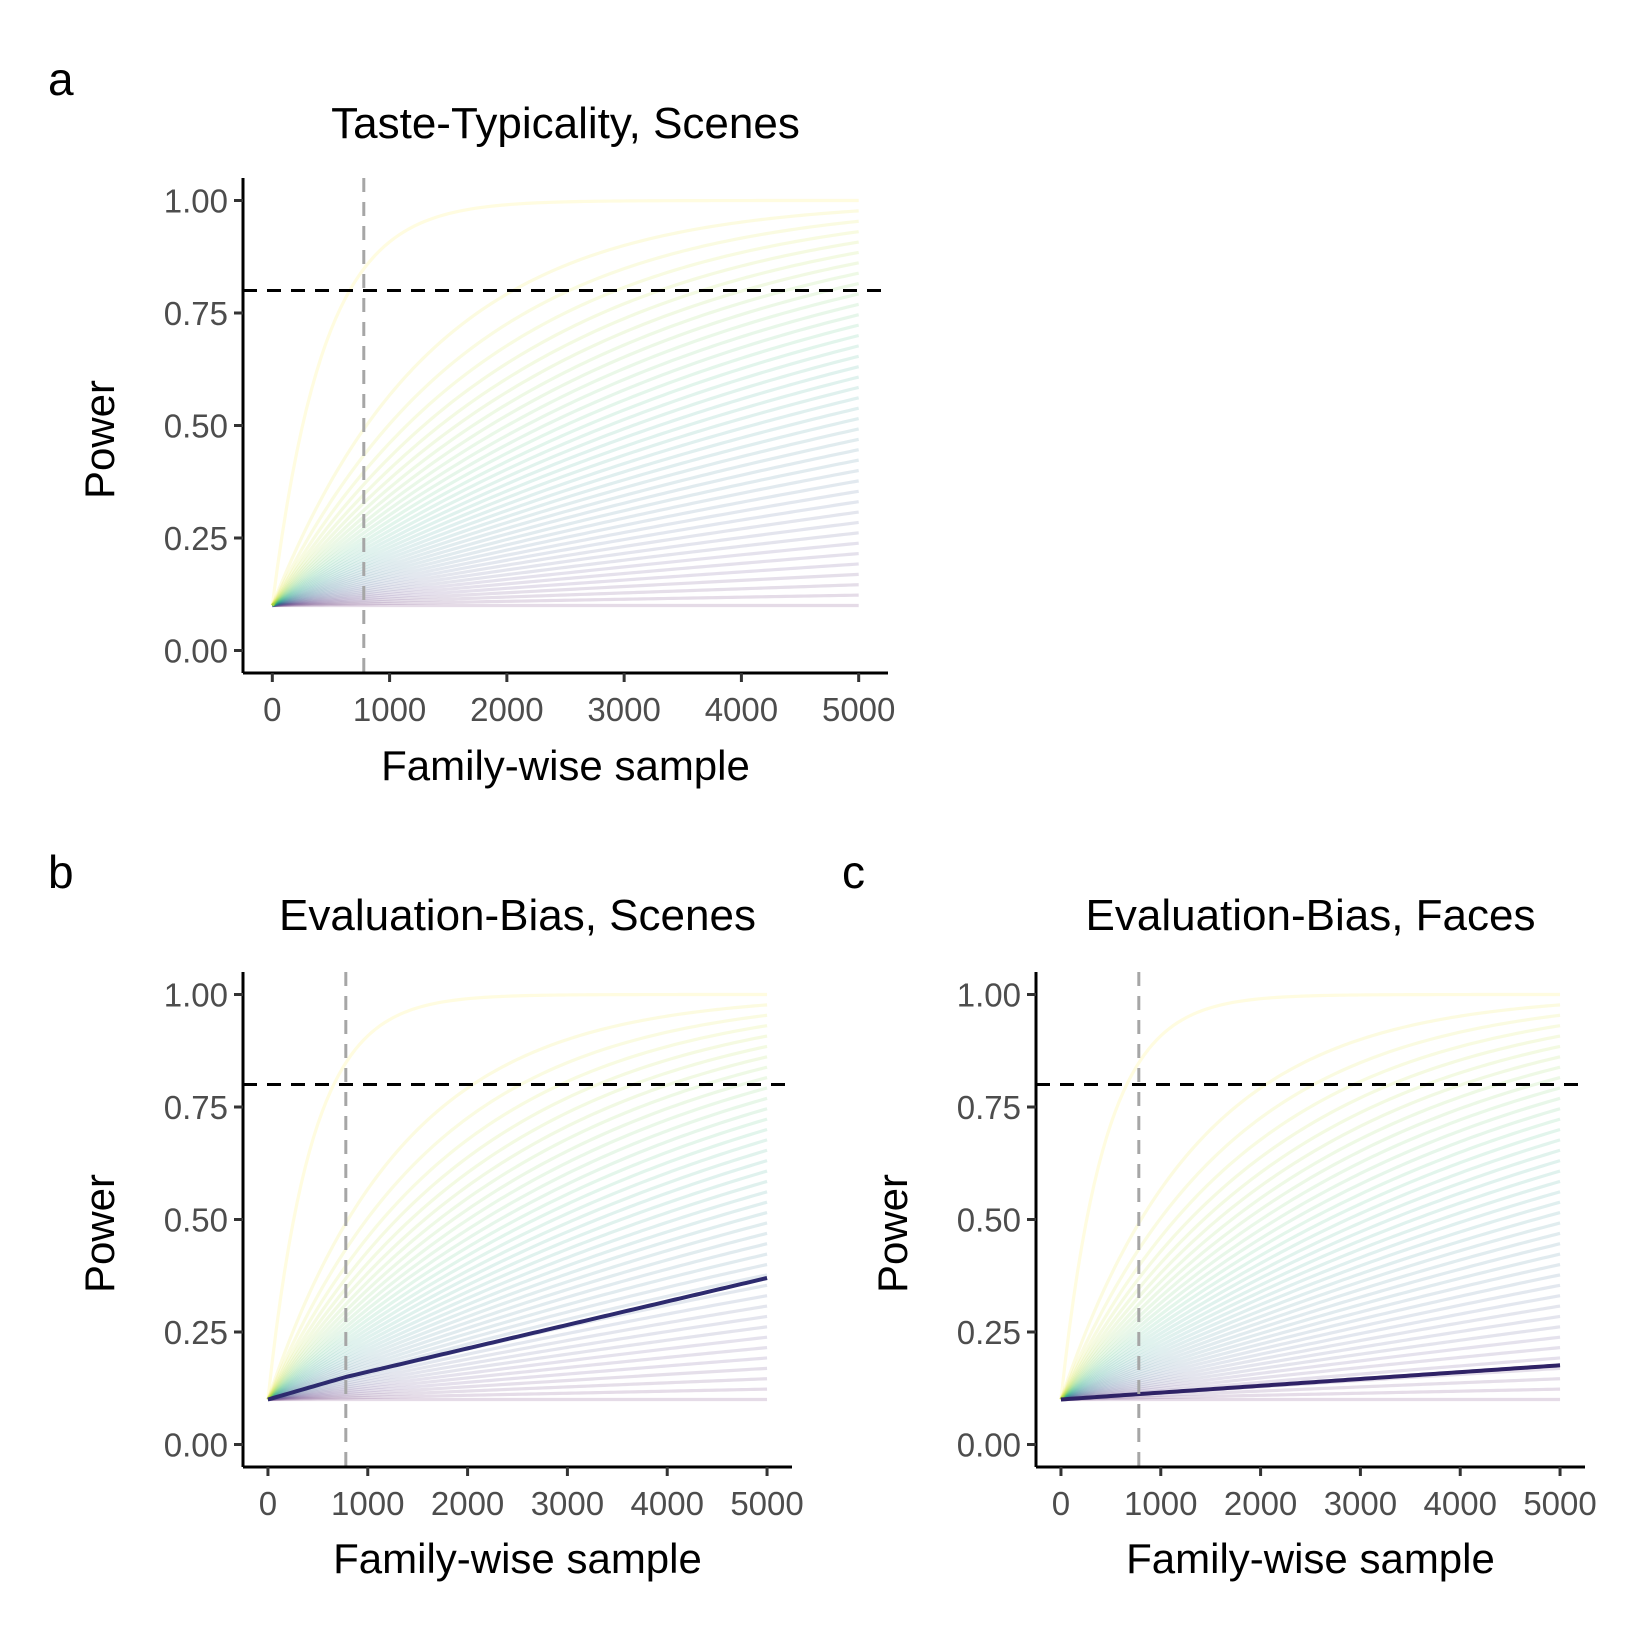 The image size is (1625, 1625). I want to click on chart-title: Evaluation-Bias, Scenes, so click(517, 915).